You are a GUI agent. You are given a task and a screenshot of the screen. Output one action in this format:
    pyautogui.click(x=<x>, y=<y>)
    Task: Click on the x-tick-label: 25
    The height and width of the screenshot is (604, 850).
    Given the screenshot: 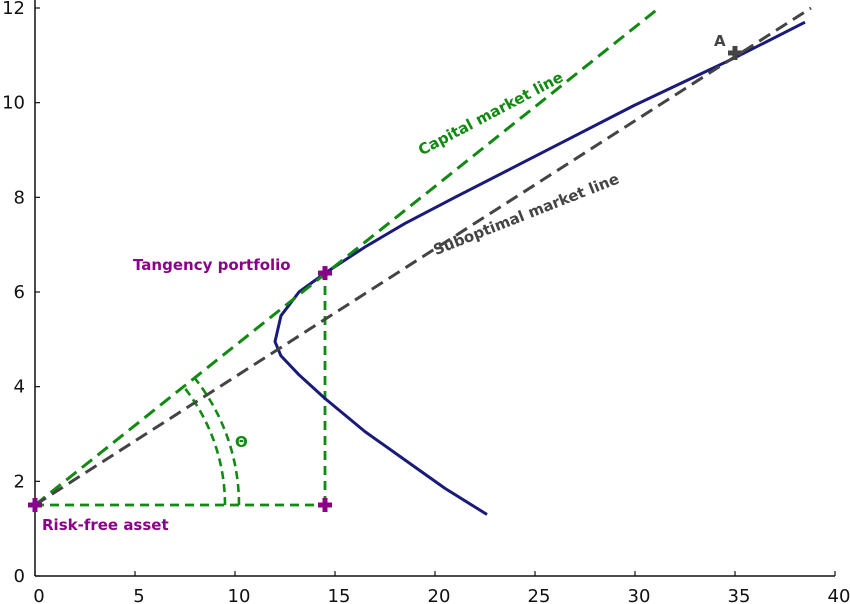 What is the action you would take?
    pyautogui.click(x=539, y=595)
    